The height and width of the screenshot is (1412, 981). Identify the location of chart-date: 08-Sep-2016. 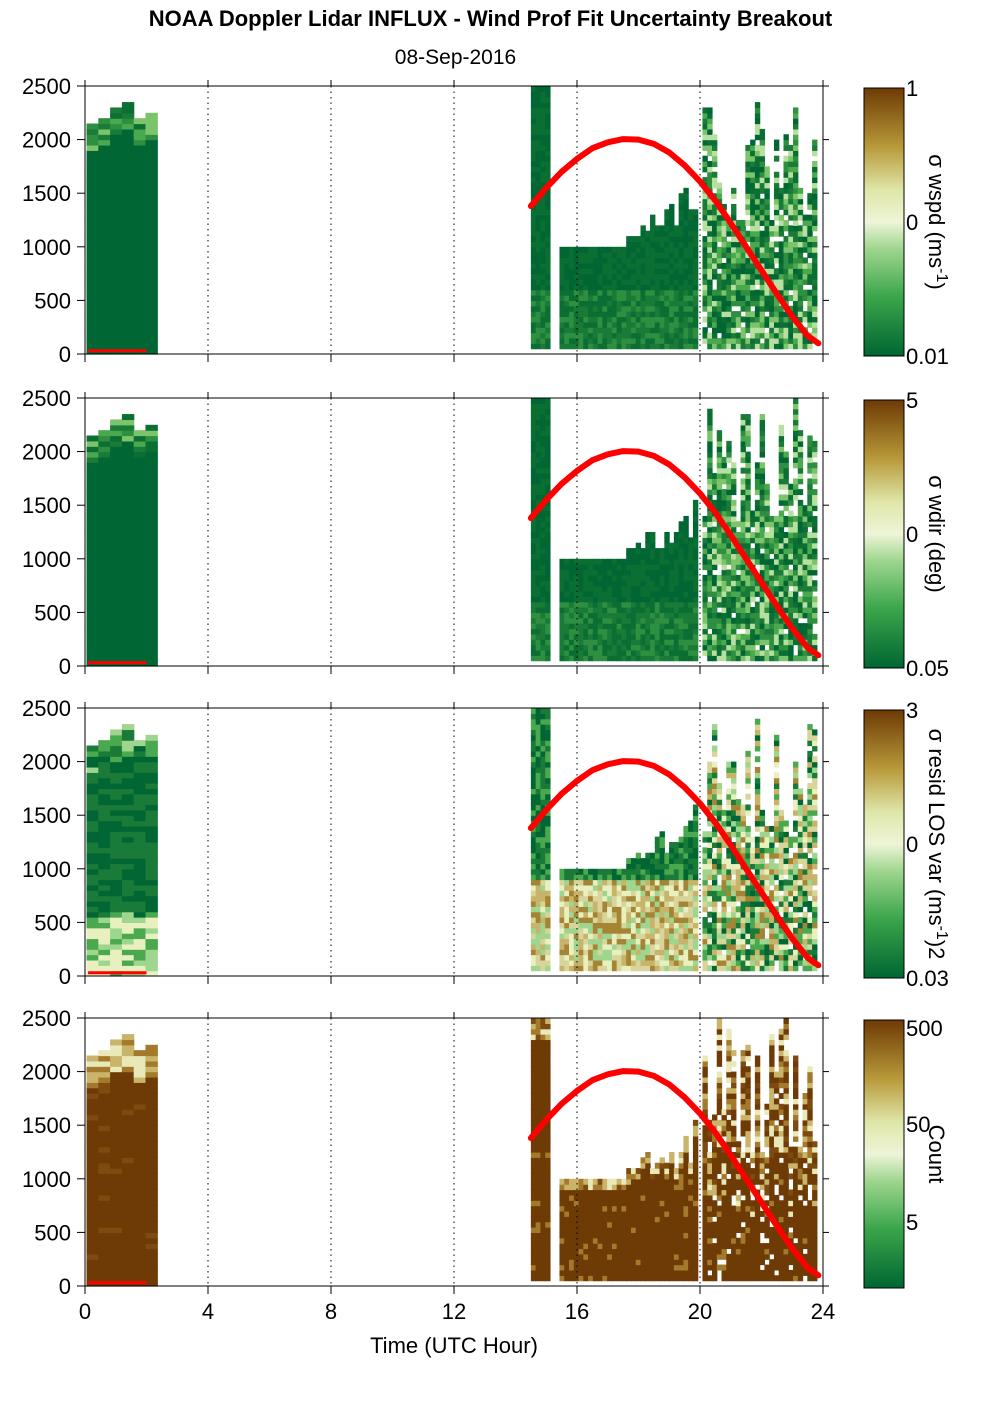
(455, 57).